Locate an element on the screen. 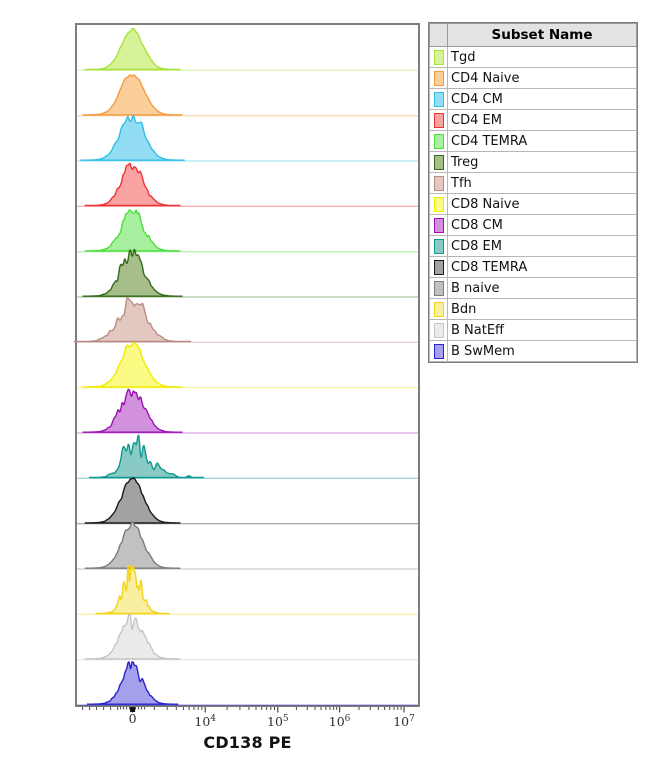  subset-name-label: Bdn is located at coordinates (542, 309).